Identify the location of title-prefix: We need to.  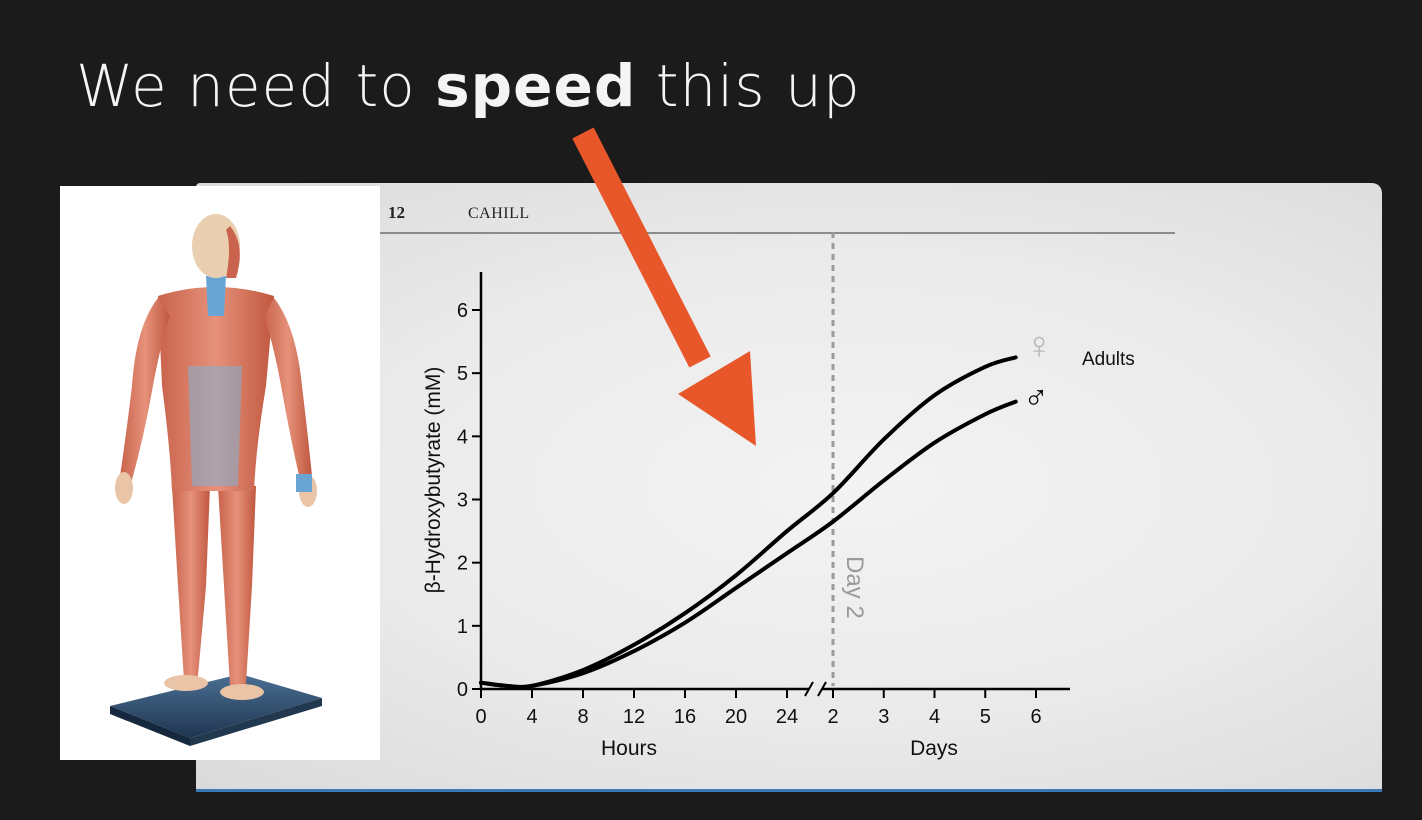
(256, 86).